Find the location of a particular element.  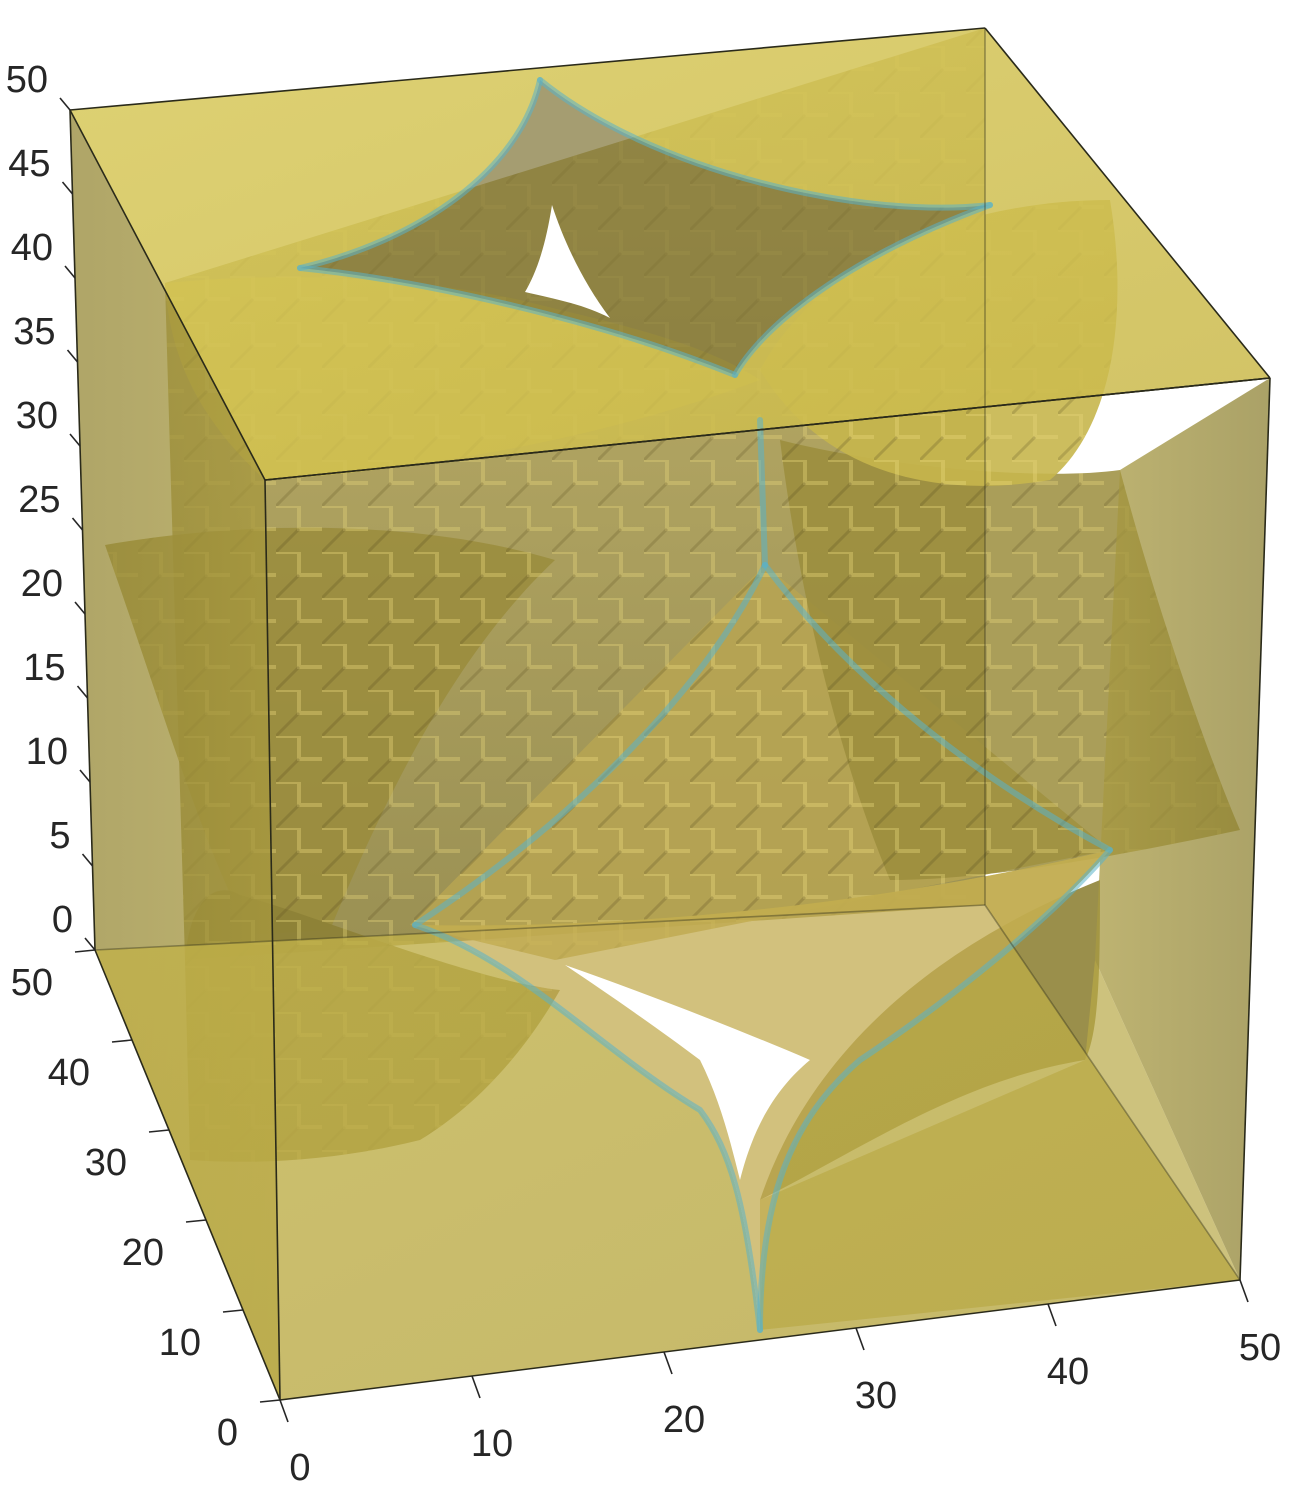

z-tick-label: 15 is located at coordinates (44, 668).